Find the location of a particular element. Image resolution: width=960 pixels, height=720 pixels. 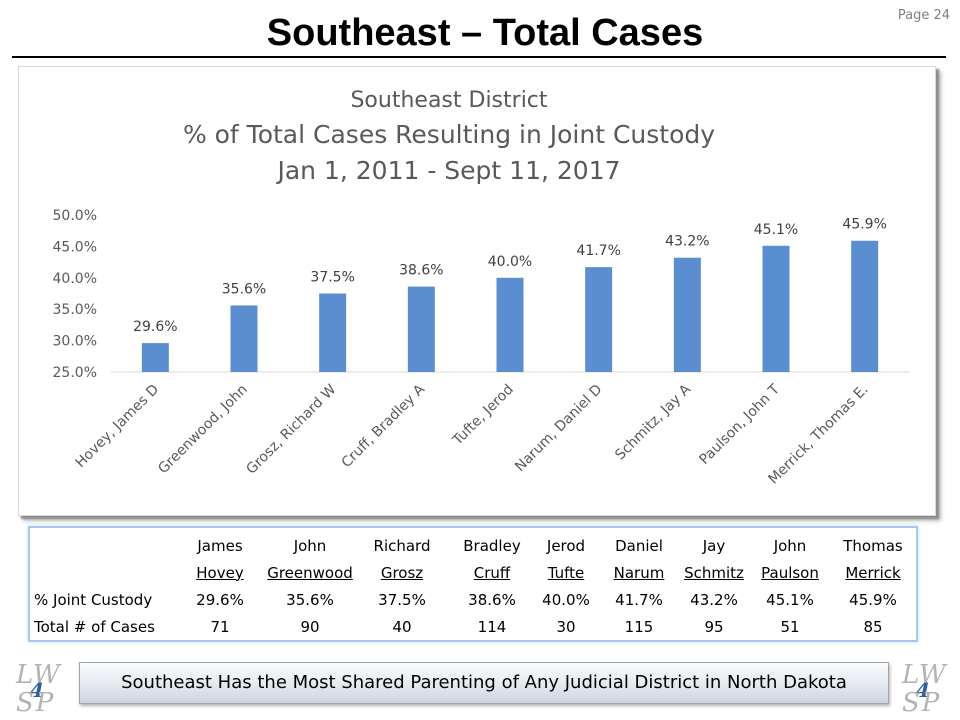

table-cell: Bradley is located at coordinates (492, 545).